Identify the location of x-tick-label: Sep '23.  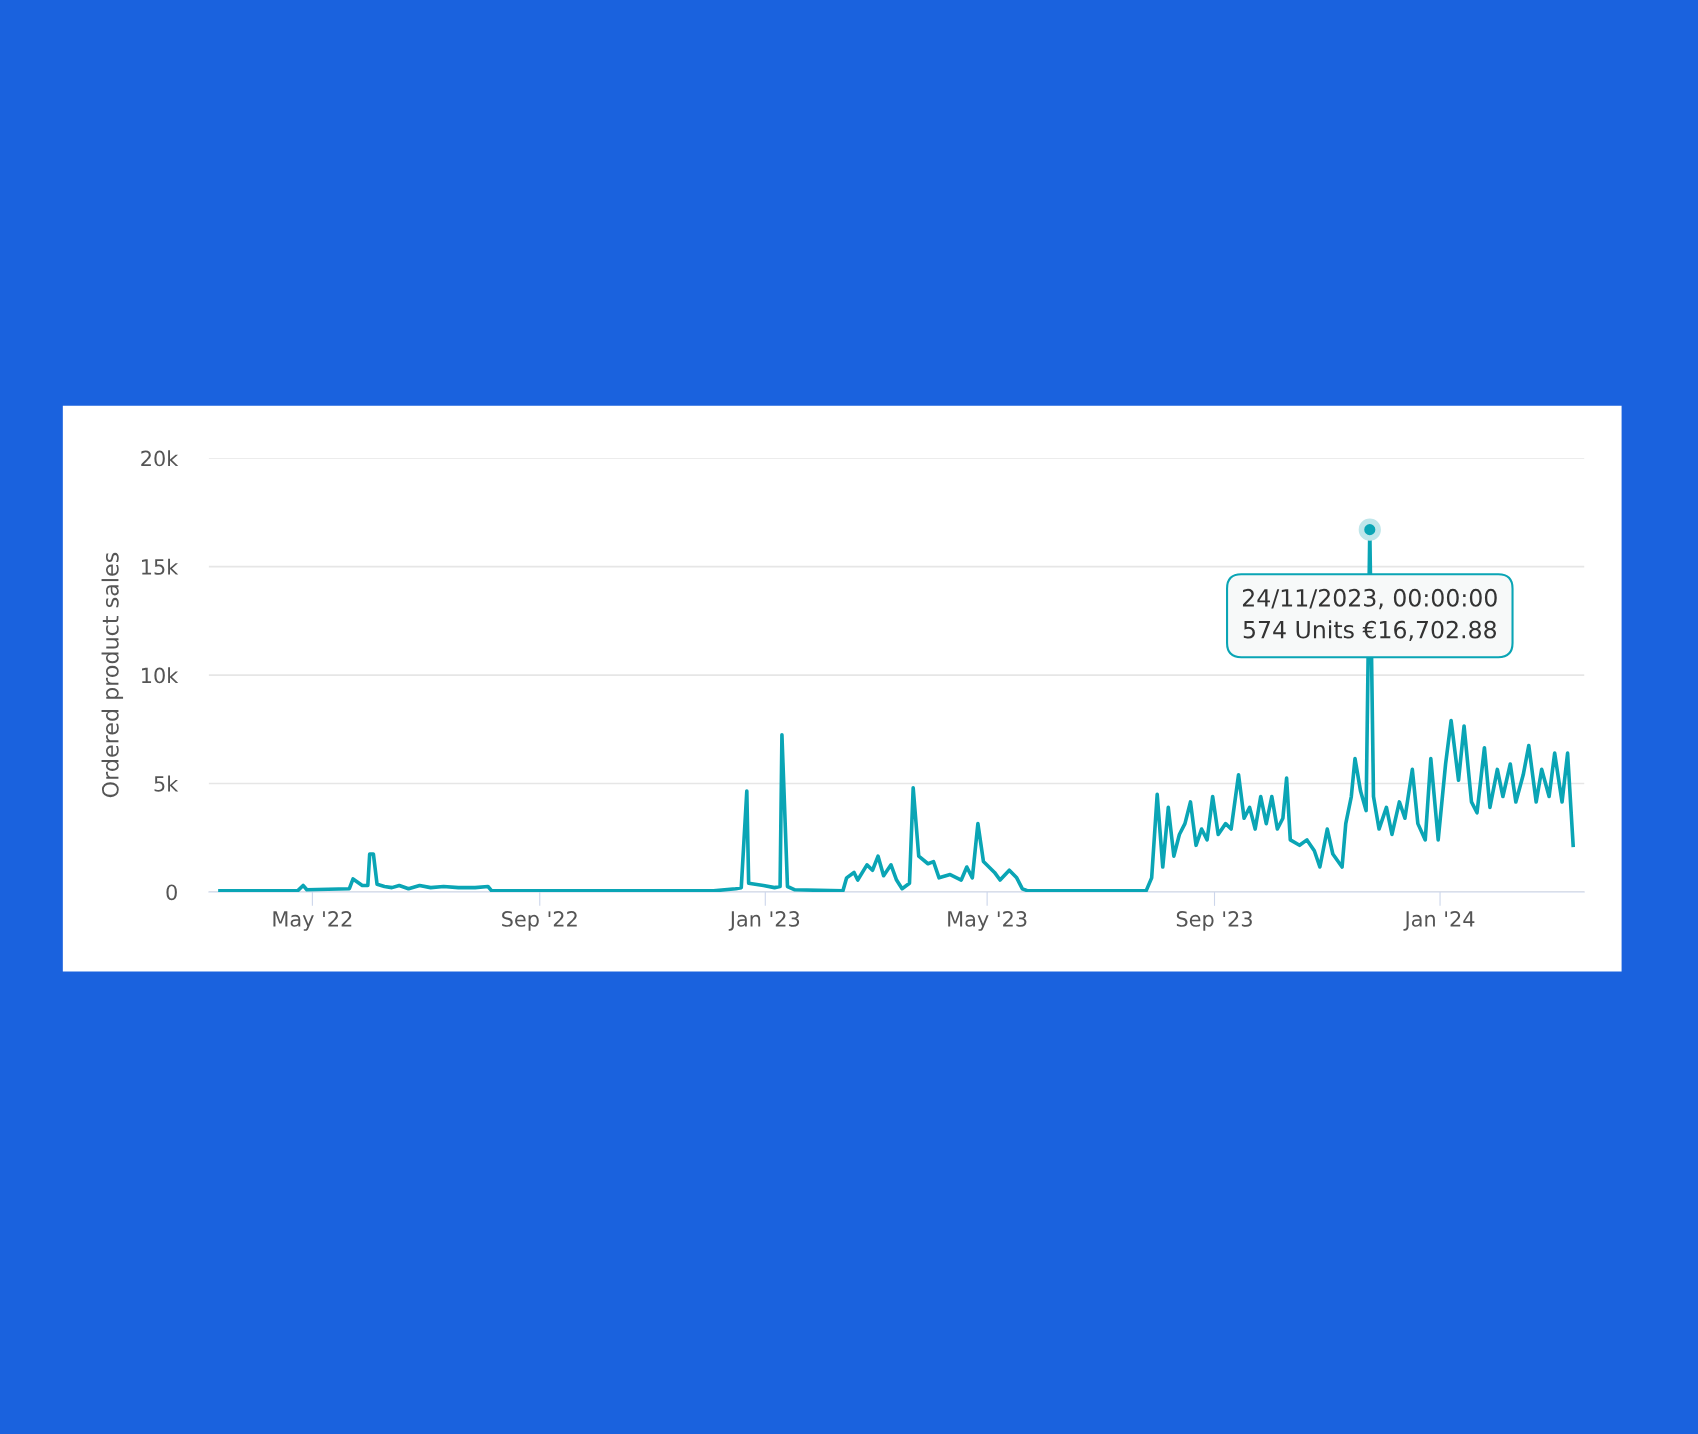
(1214, 921).